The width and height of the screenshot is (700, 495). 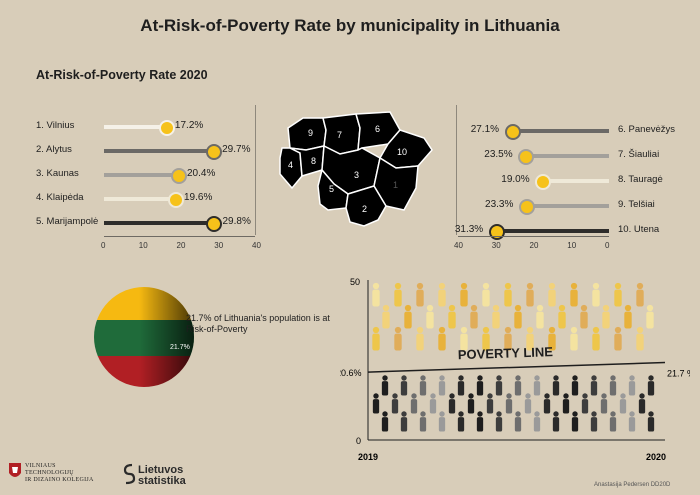 What do you see at coordinates (55, 125) in the screenshot?
I see `bar-category-label: 1. Vilnius` at bounding box center [55, 125].